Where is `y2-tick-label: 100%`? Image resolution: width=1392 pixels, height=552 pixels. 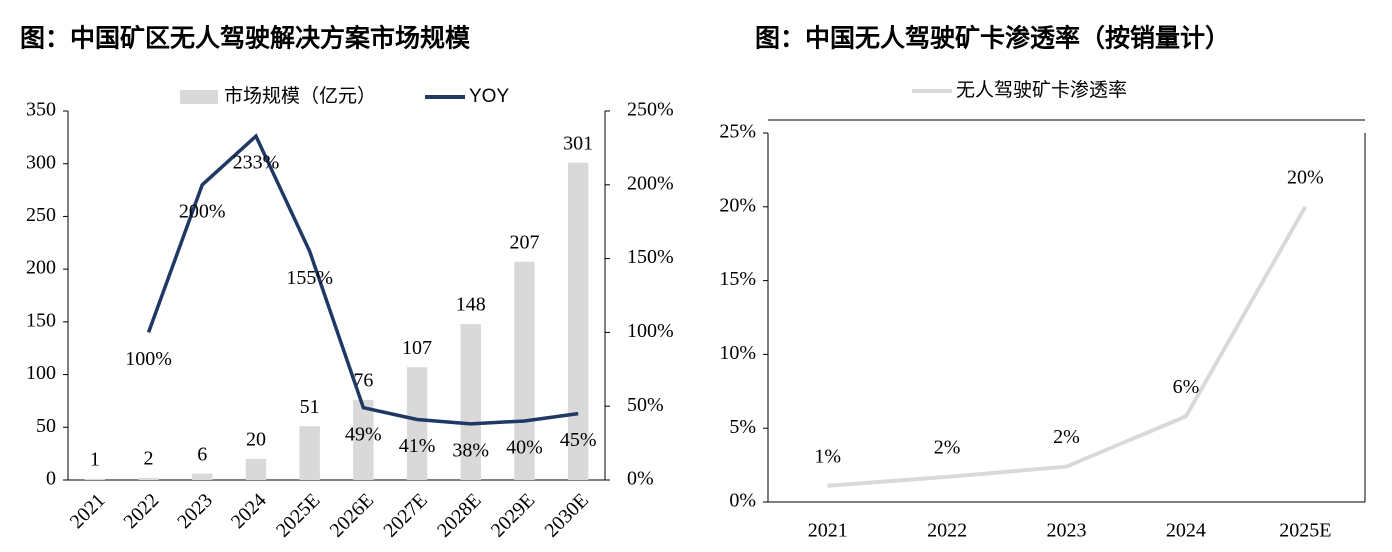
y2-tick-label: 100% is located at coordinates (650, 331).